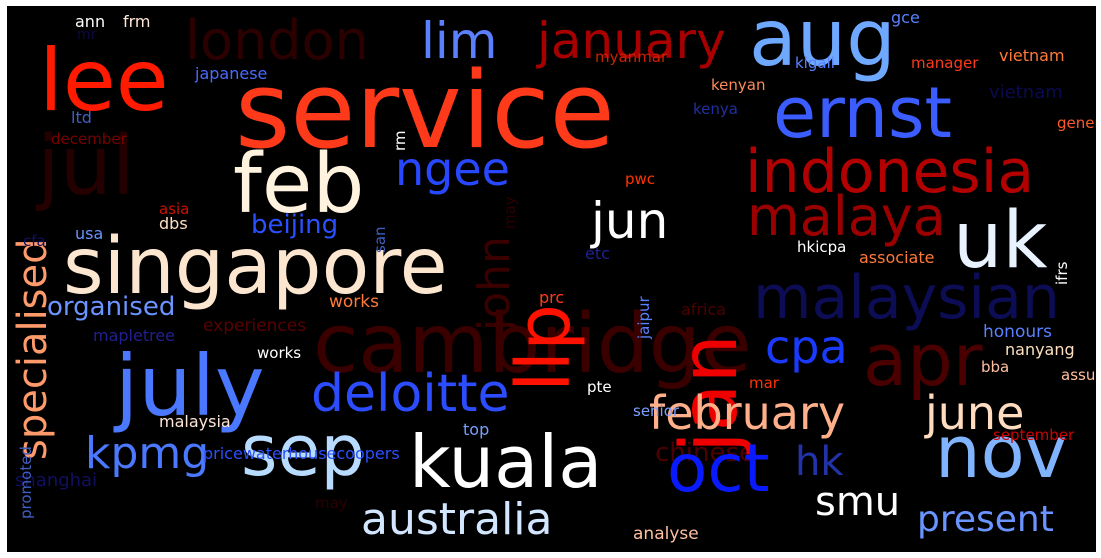 The width and height of the screenshot is (1101, 558). Describe the element at coordinates (81, 117) in the screenshot. I see `word-december: ltd` at that location.